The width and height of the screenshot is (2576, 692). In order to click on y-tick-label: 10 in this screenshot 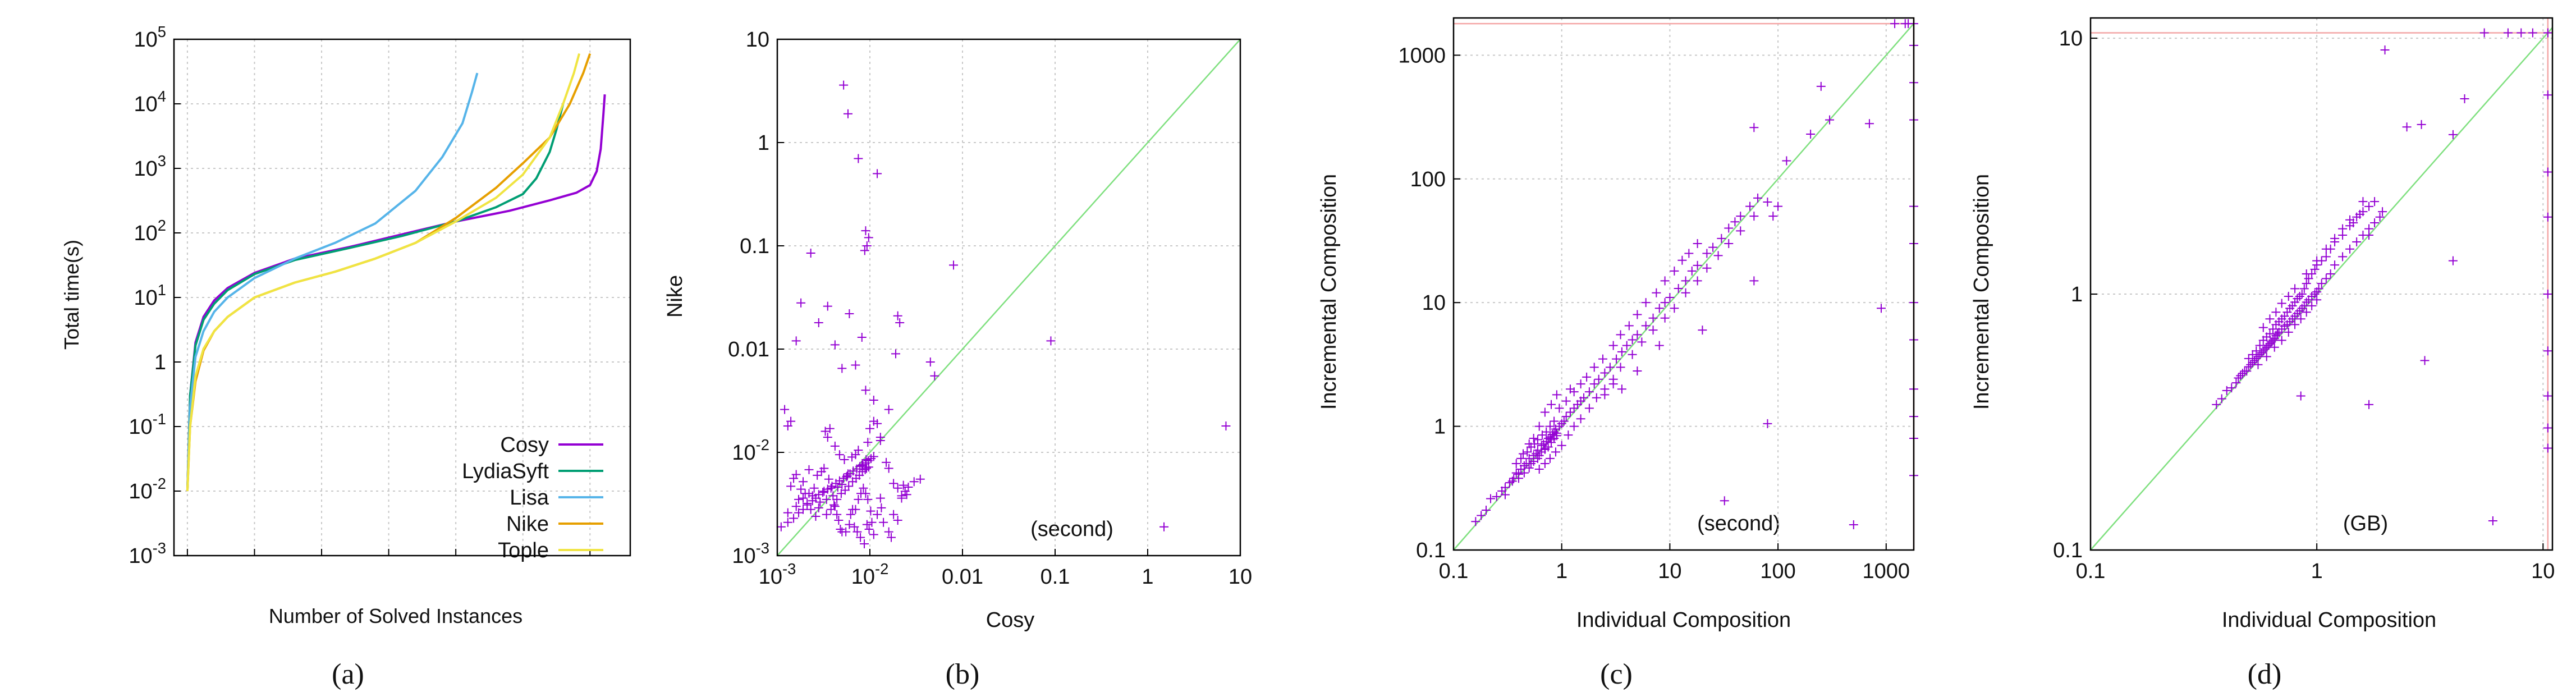, I will do `click(1434, 303)`.